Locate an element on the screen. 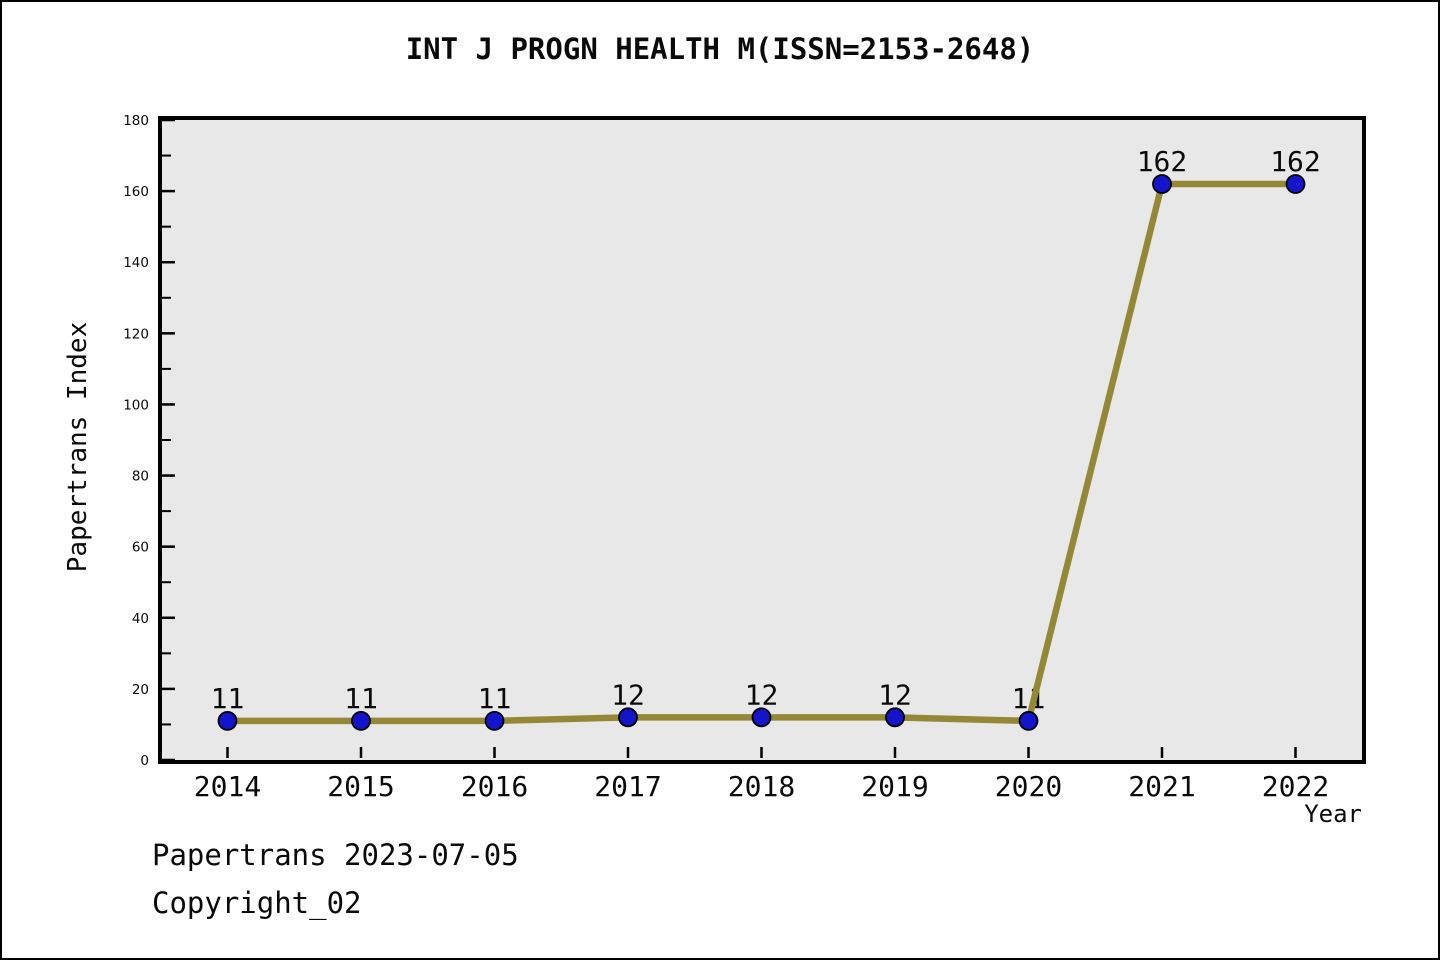 This screenshot has width=1440, height=960. y-tick-label: 40 is located at coordinates (140, 619).